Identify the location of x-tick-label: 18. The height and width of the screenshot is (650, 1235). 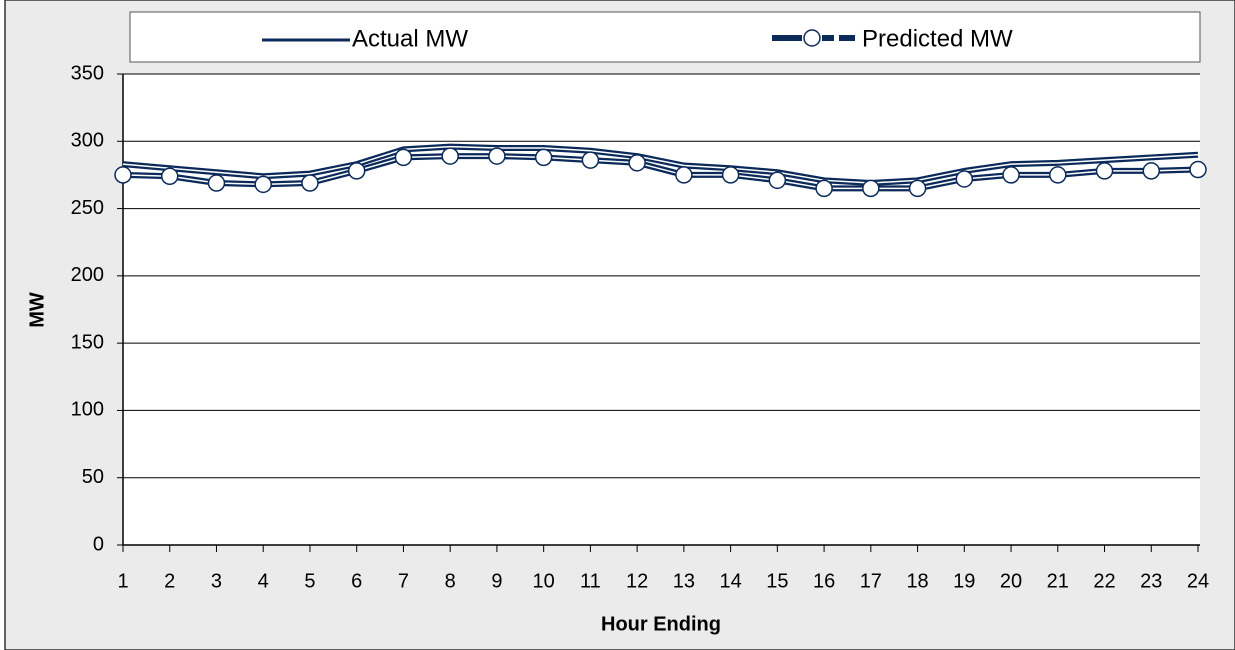
(917, 581).